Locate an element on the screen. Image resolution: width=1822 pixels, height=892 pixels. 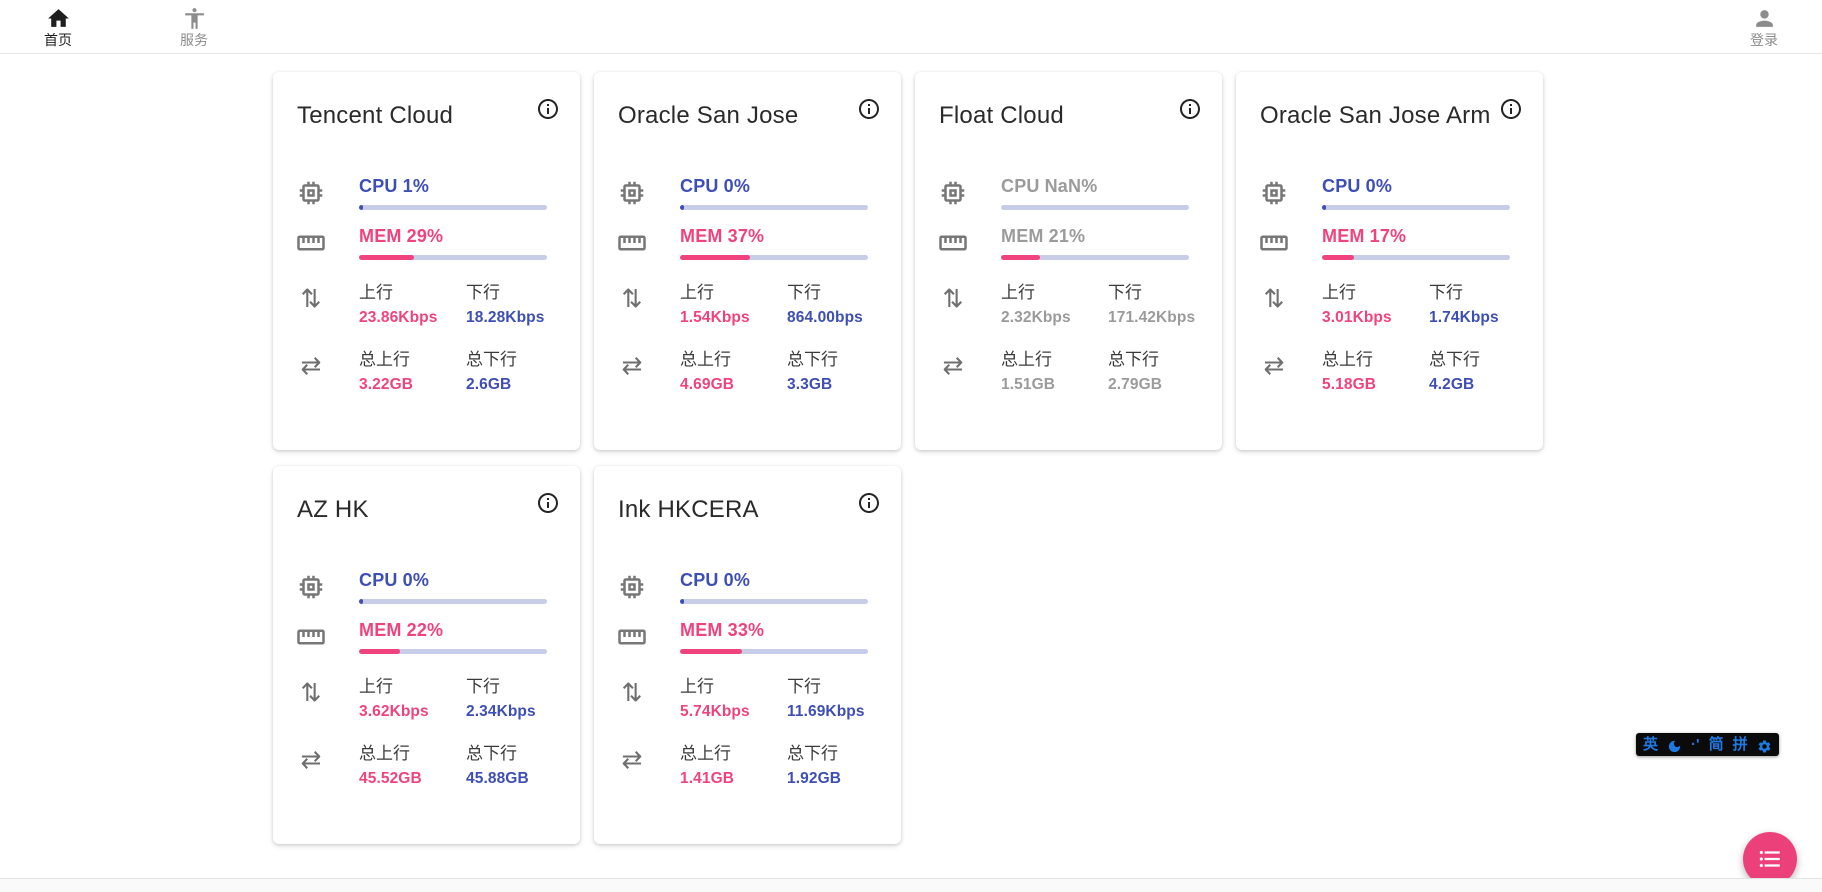
upload-value: 23.86Kbps is located at coordinates (398, 317).